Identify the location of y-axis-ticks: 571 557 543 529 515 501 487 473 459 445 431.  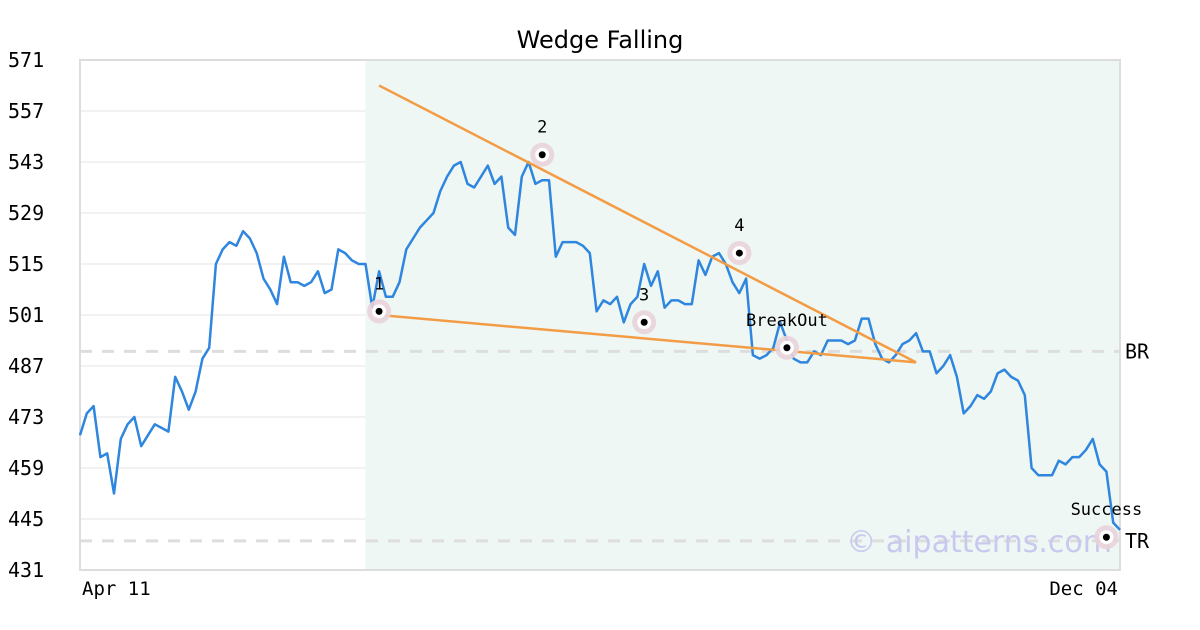
(26, 315).